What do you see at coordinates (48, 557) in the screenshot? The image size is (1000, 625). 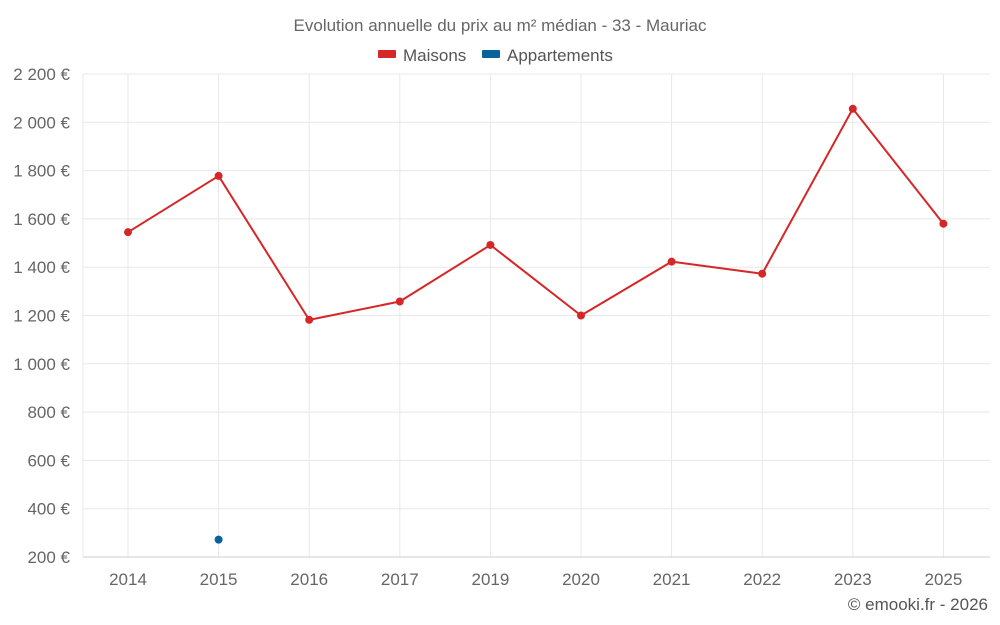 I see `y-tick-label: 200 €` at bounding box center [48, 557].